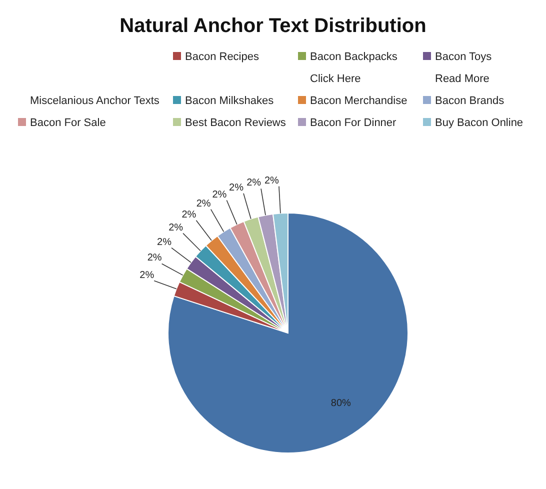 The image size is (546, 489). I want to click on legend-label: Best Bacon Reviews, so click(235, 123).